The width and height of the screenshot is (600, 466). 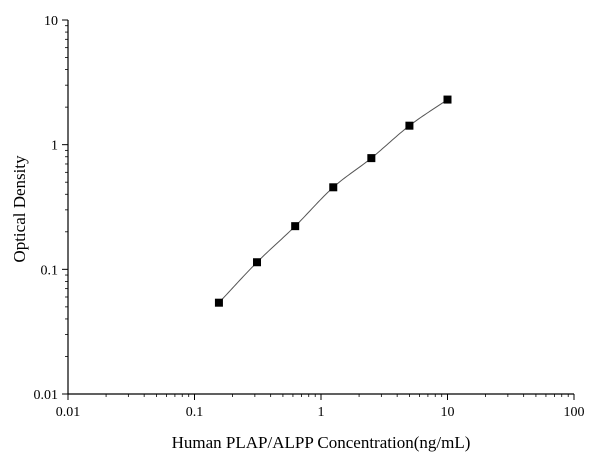 What do you see at coordinates (50, 270) in the screenshot?
I see `y-tick-label: 0.1` at bounding box center [50, 270].